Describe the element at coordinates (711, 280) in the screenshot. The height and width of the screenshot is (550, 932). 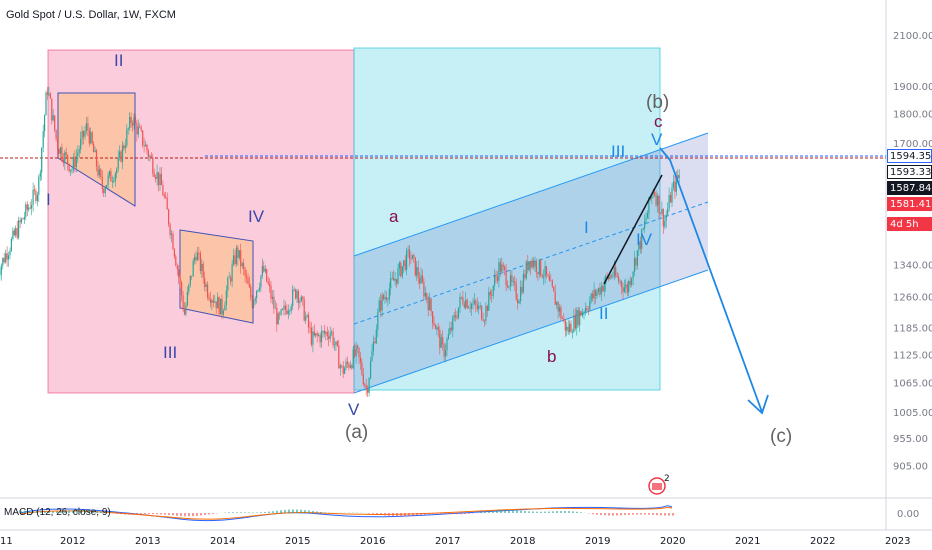
I see `projection-arrow` at that location.